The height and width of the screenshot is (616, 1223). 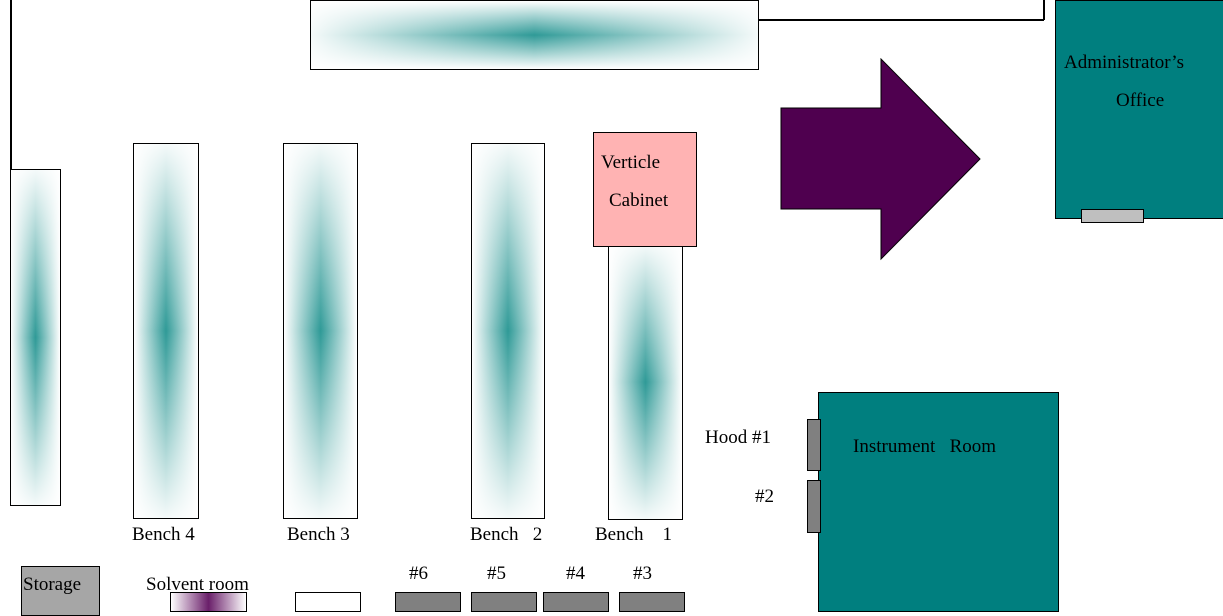 What do you see at coordinates (534, 35) in the screenshot?
I see `top-bench` at bounding box center [534, 35].